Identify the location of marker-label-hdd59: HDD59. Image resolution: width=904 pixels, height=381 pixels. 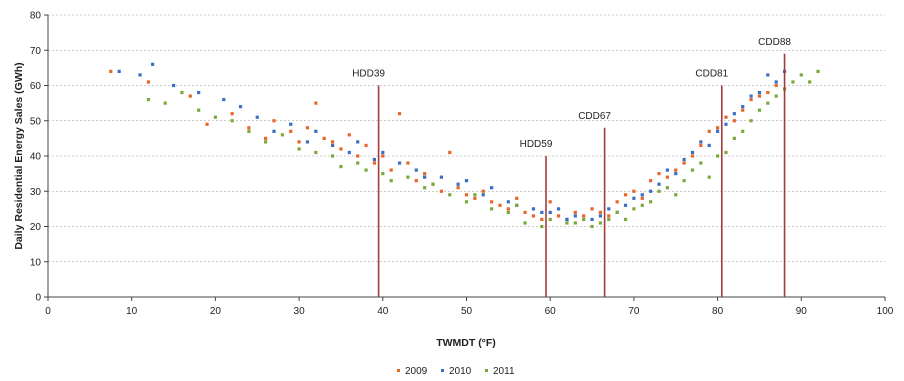
(536, 144).